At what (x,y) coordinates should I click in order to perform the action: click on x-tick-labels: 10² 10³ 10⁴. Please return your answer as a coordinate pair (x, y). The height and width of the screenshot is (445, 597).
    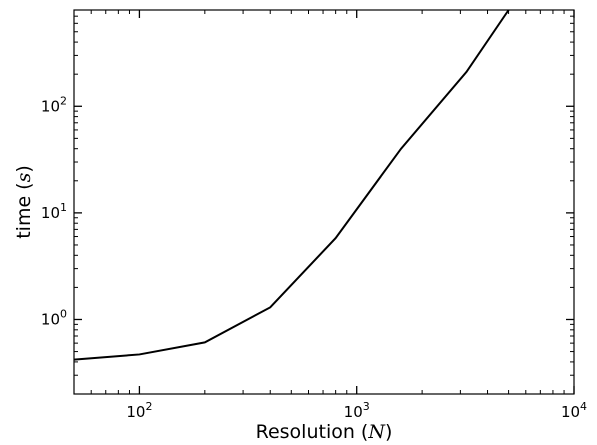
    Looking at the image, I should click on (356, 410).